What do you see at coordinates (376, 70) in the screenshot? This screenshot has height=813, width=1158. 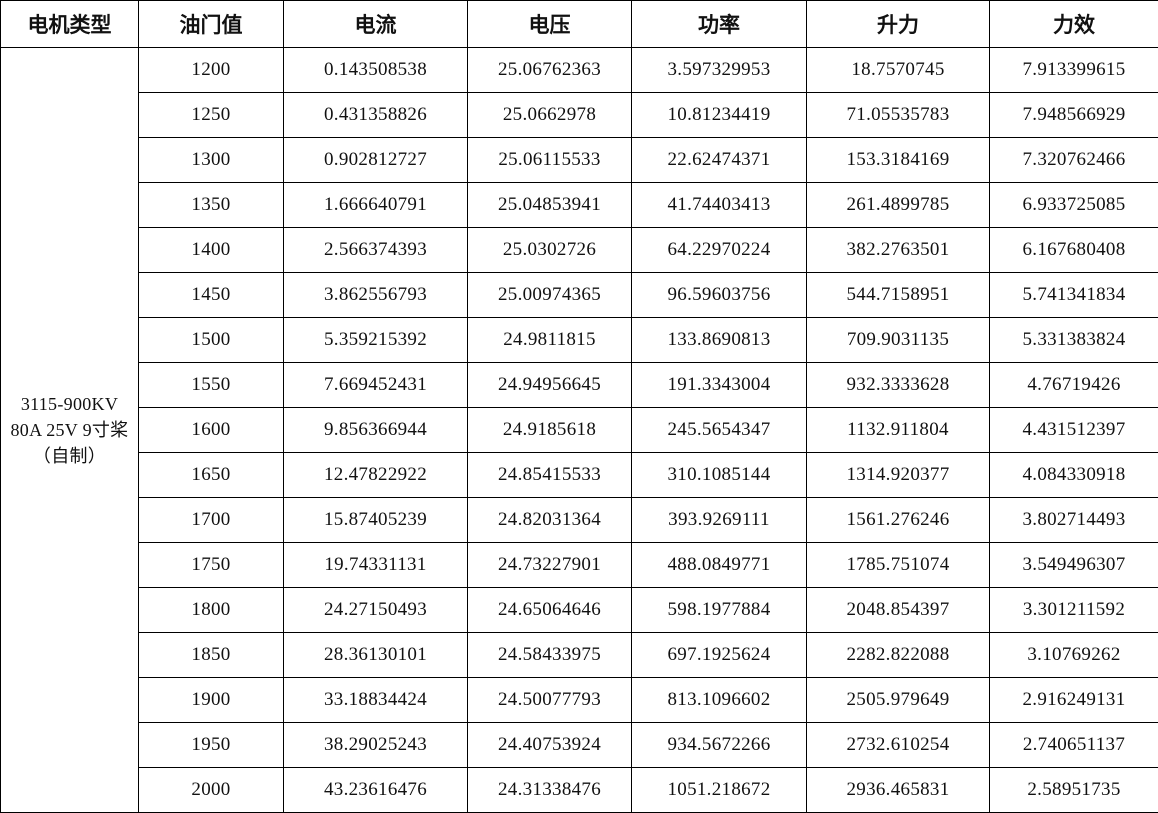 I see `current-cell: 0.143508538` at bounding box center [376, 70].